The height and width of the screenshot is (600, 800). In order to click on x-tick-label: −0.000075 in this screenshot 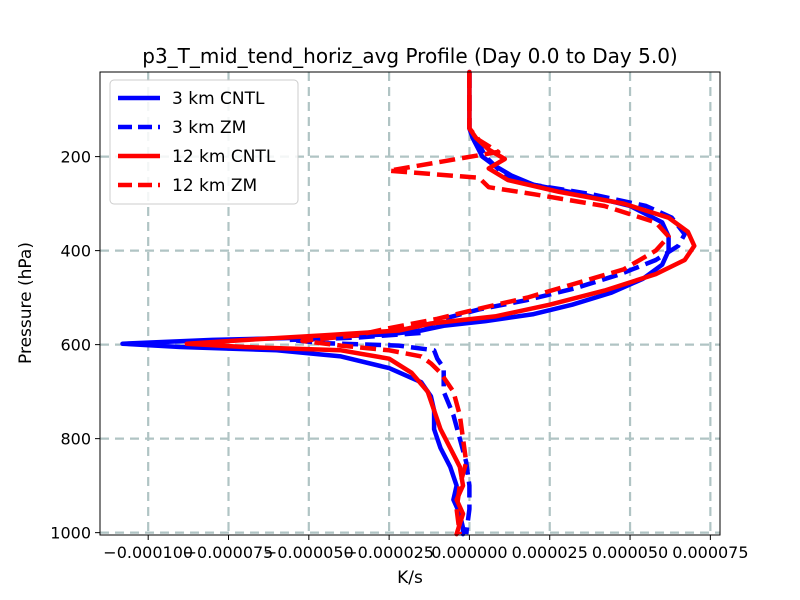, I will do `click(229, 552)`.